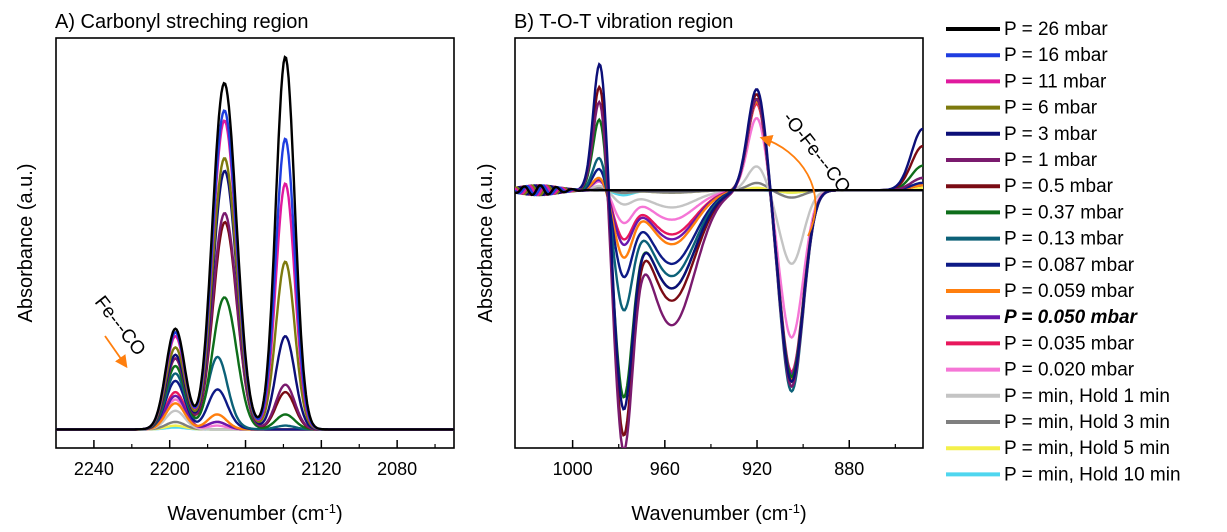 This screenshot has height=532, width=1227. What do you see at coordinates (321, 469) in the screenshot?
I see `x-tick-label: 2120` at bounding box center [321, 469].